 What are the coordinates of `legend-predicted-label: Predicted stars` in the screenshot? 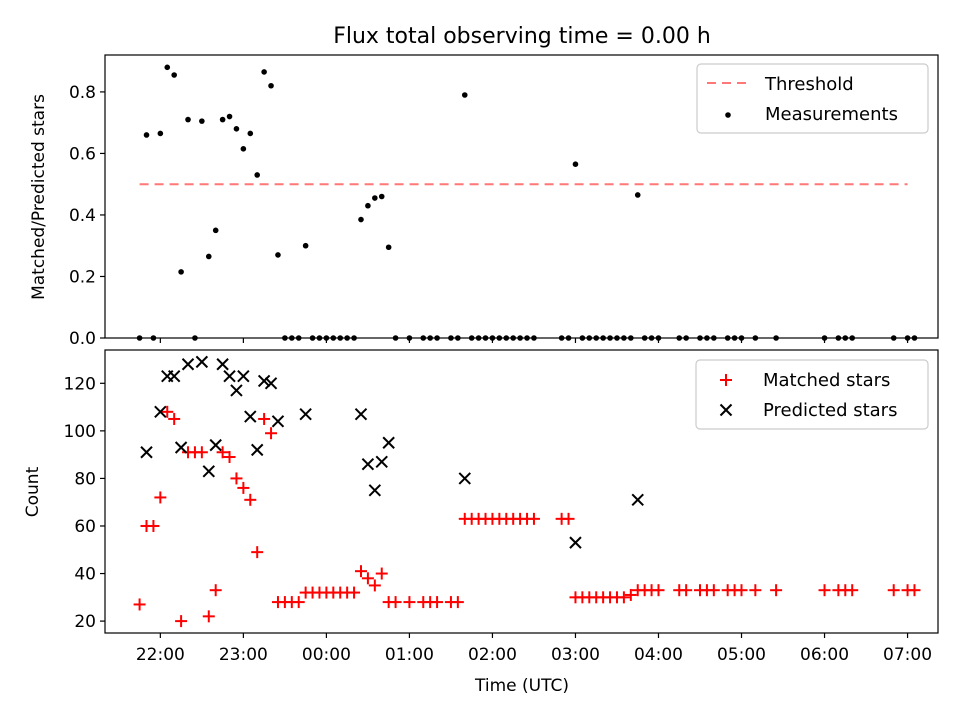 It's located at (830, 410).